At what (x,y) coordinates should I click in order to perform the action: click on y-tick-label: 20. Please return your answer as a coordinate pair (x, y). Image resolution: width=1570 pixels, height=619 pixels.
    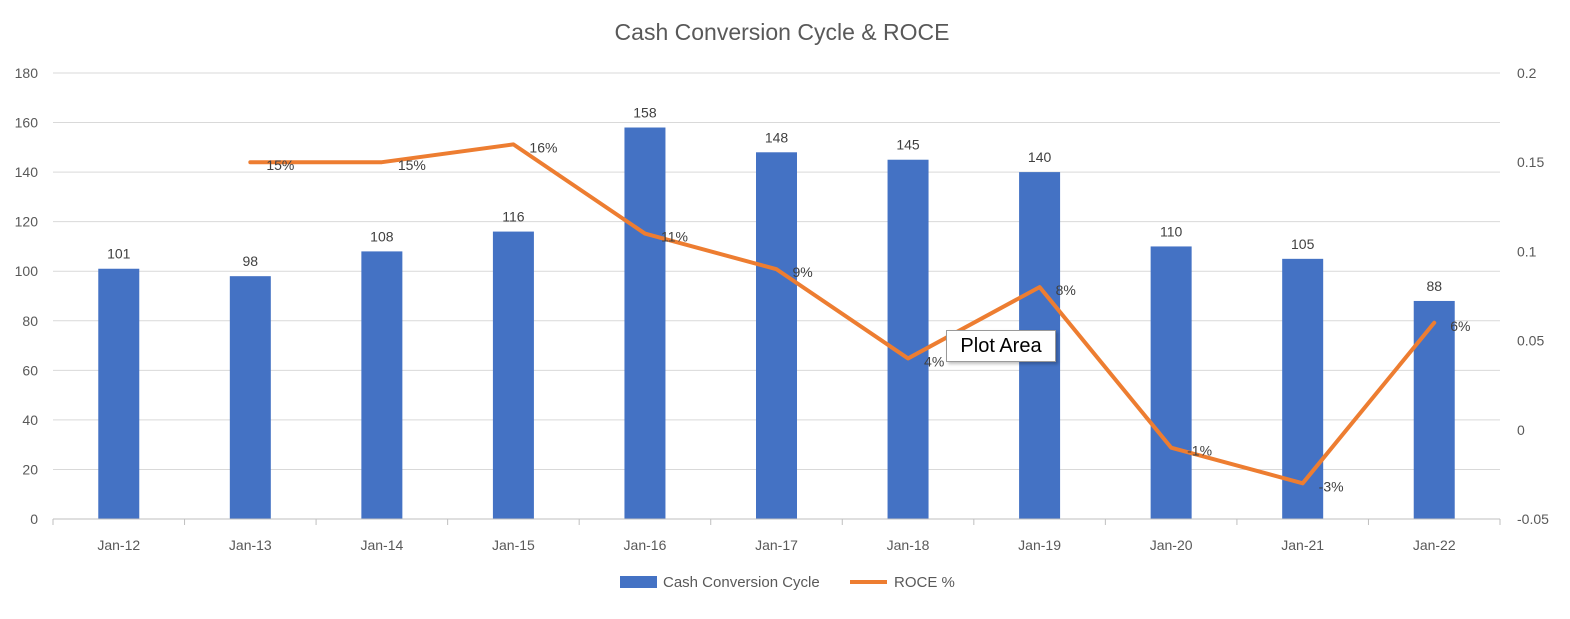
    Looking at the image, I should click on (30, 469).